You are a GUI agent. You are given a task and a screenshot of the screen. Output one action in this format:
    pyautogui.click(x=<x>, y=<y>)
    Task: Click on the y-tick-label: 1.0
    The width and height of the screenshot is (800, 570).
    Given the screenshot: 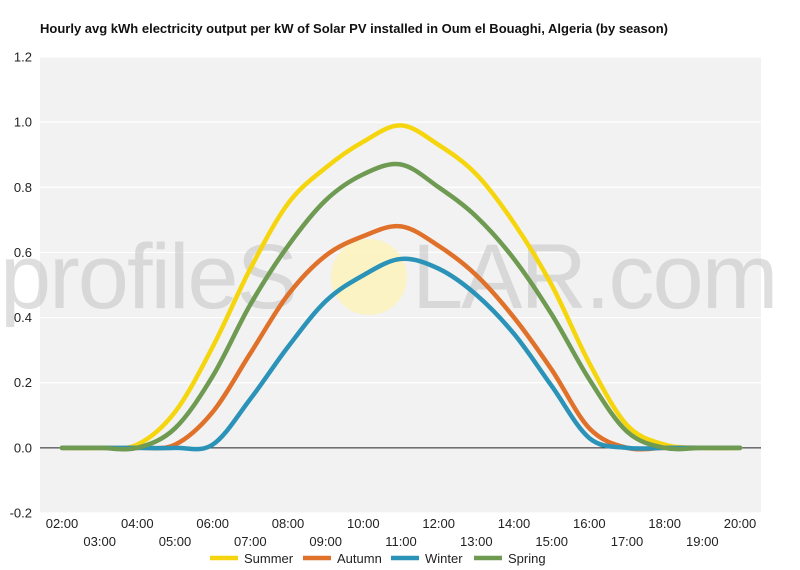 What is the action you would take?
    pyautogui.click(x=23, y=122)
    